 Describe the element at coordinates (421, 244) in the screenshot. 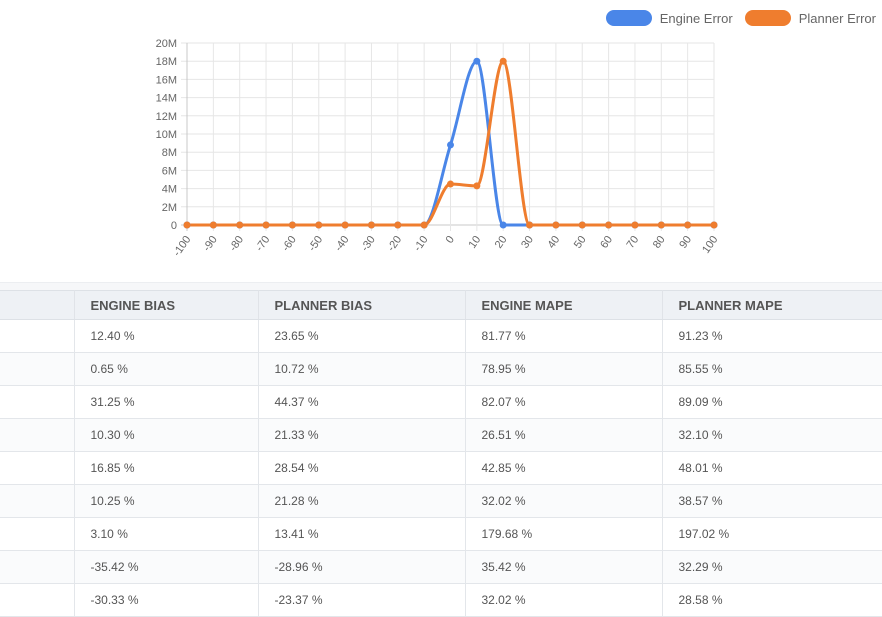

I see `x-tick-label: -10` at that location.